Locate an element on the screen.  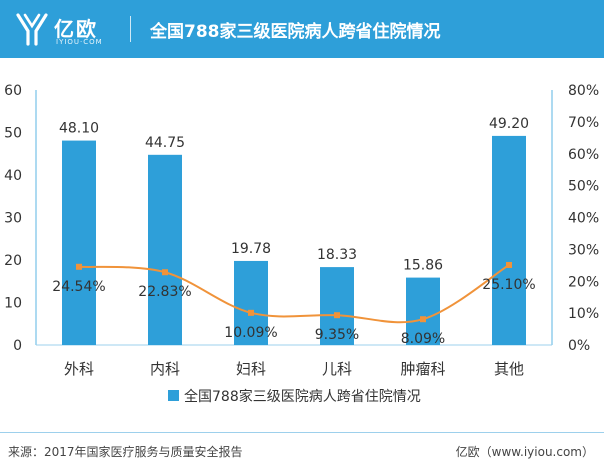
source-note: 来源：2017年国家医疗服务与质量安全报告 is located at coordinates (125, 452).